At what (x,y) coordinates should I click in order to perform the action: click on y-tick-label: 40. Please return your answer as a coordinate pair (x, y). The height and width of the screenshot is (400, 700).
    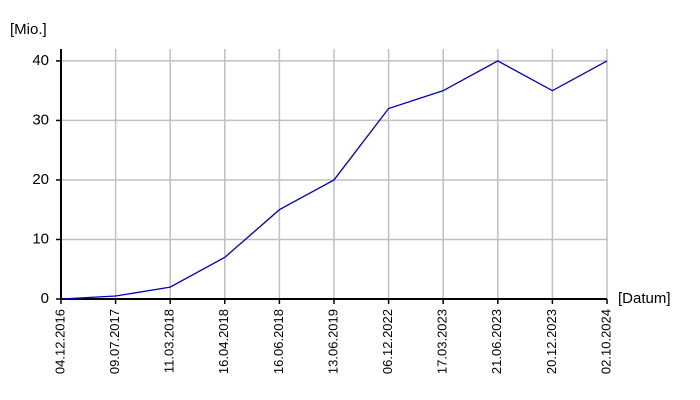
    Looking at the image, I should click on (40, 60).